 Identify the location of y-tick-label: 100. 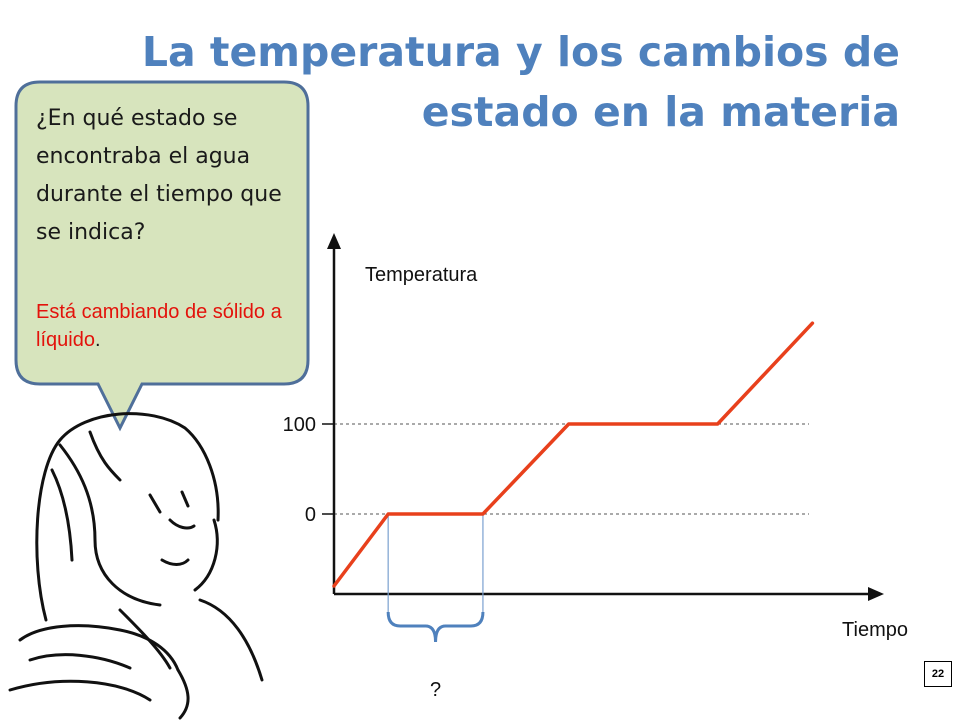
(299, 425).